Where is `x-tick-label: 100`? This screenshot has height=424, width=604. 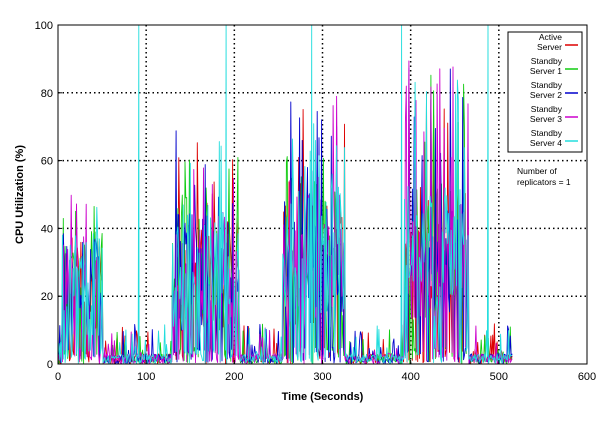 x-tick-label: 100 is located at coordinates (146, 377).